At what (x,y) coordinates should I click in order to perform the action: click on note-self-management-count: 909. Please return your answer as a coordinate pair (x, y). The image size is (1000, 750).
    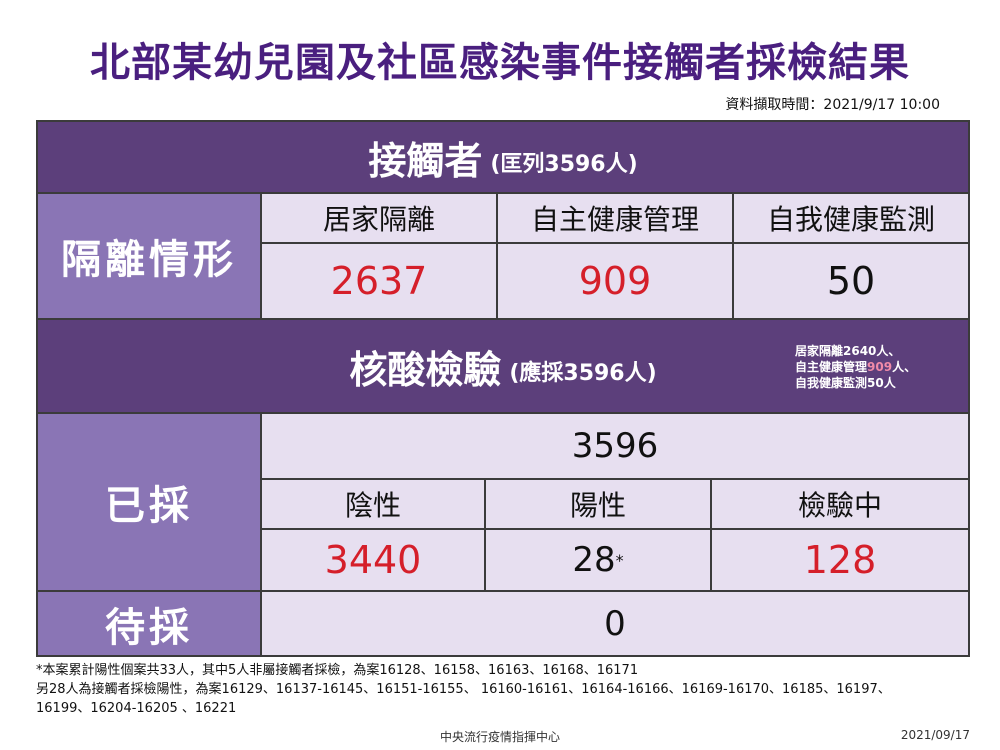
    Looking at the image, I should click on (880, 367).